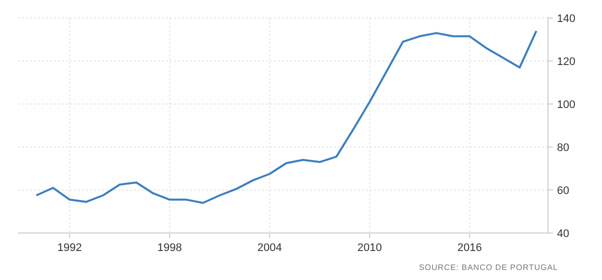  Describe the element at coordinates (269, 248) in the screenshot. I see `x-tick-label: 2004` at that location.